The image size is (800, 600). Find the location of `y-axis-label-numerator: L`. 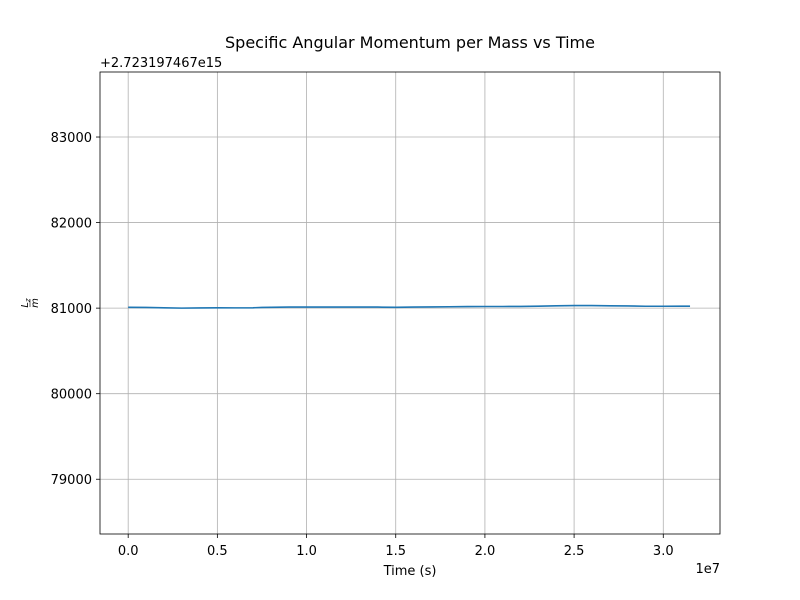

y-axis-label-numerator: L is located at coordinates (25, 305).